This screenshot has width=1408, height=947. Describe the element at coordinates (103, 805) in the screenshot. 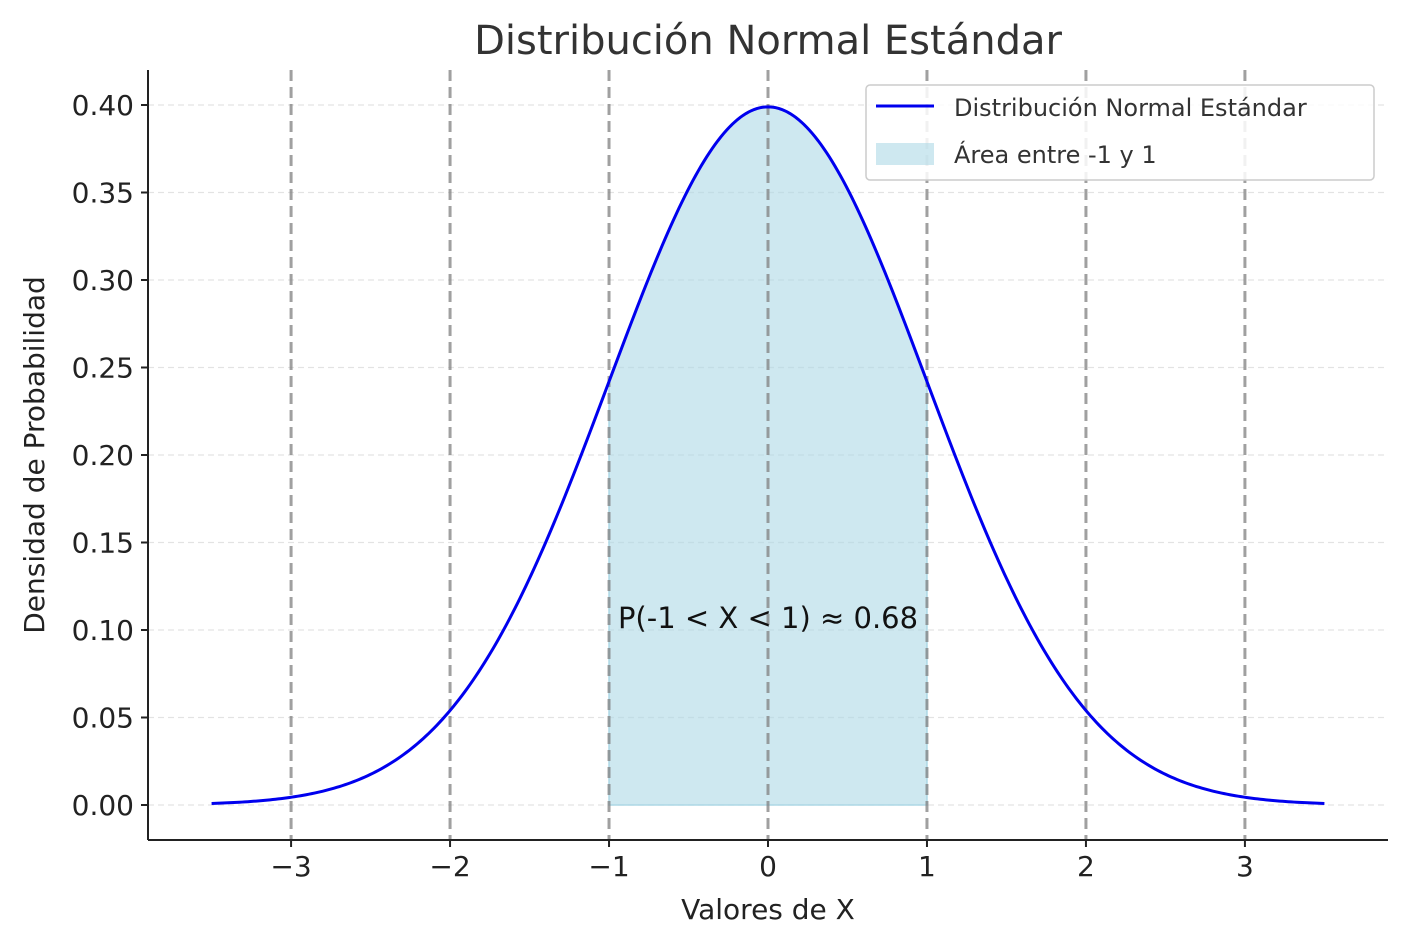

I see `y-tick-label: 0.00` at that location.